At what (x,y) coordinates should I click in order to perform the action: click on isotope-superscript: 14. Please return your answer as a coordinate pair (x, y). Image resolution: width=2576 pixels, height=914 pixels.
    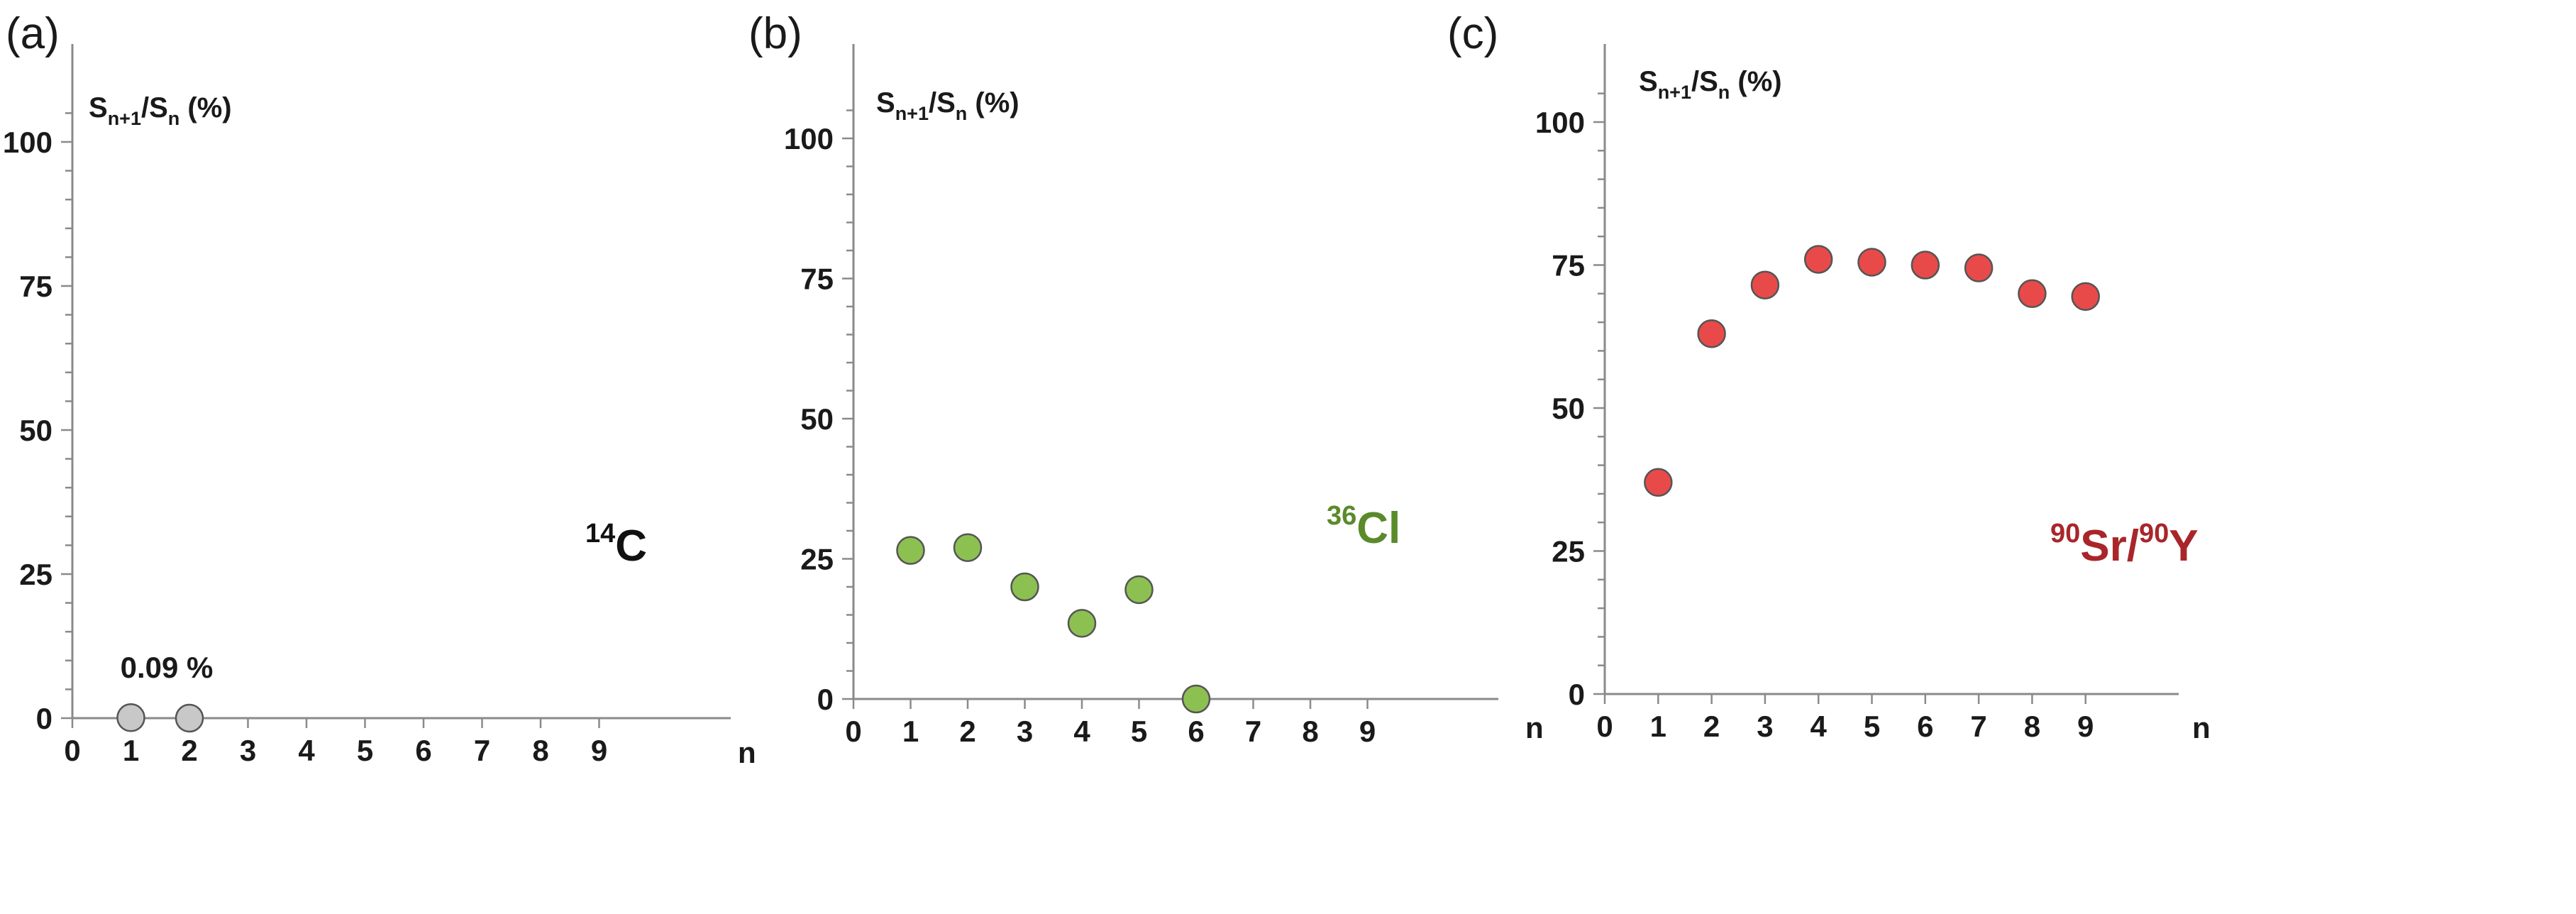
    Looking at the image, I should click on (600, 534).